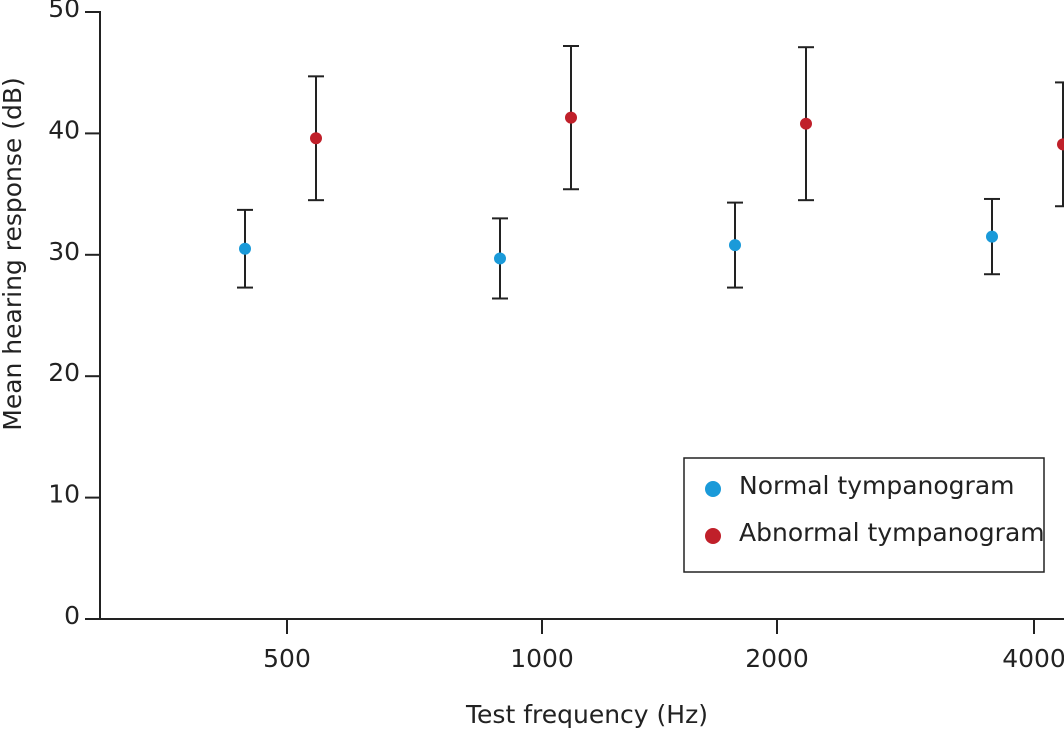 This screenshot has width=1064, height=731. What do you see at coordinates (72, 615) in the screenshot?
I see `y-tick-label: 0` at bounding box center [72, 615].